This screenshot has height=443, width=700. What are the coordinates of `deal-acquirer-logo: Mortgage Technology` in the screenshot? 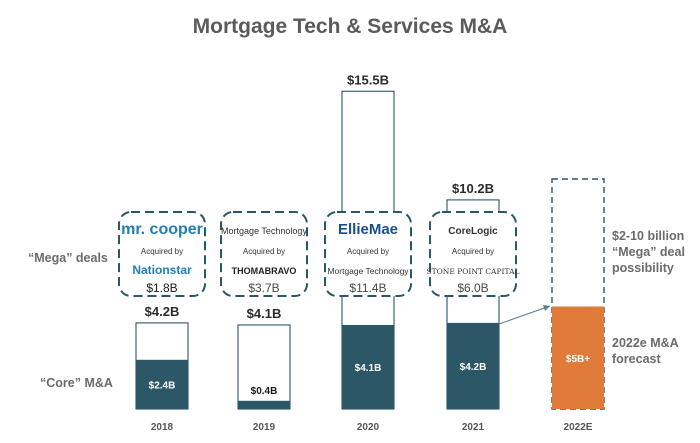 It's located at (368, 271).